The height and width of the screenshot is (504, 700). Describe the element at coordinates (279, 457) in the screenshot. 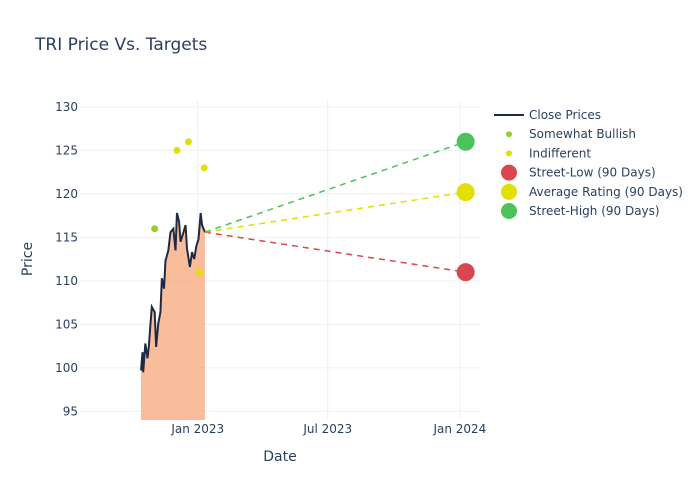

I see `x-axis-label: Date` at that location.